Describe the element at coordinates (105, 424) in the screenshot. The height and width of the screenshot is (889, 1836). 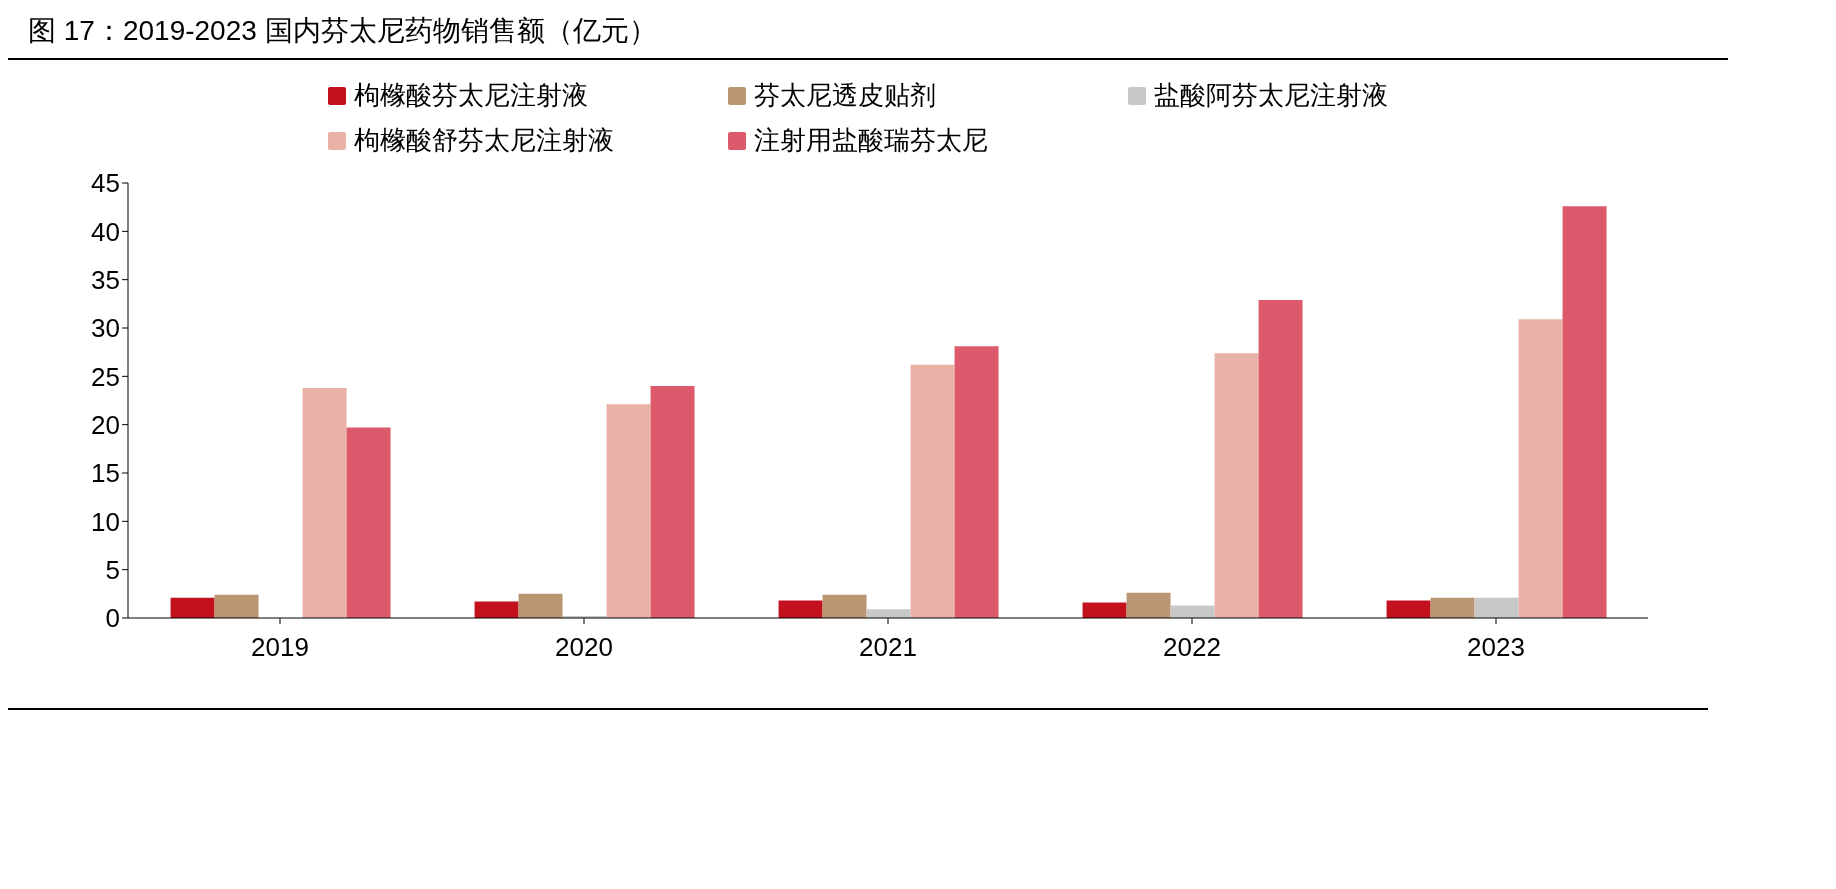
I see `y-tick-label: 20` at that location.